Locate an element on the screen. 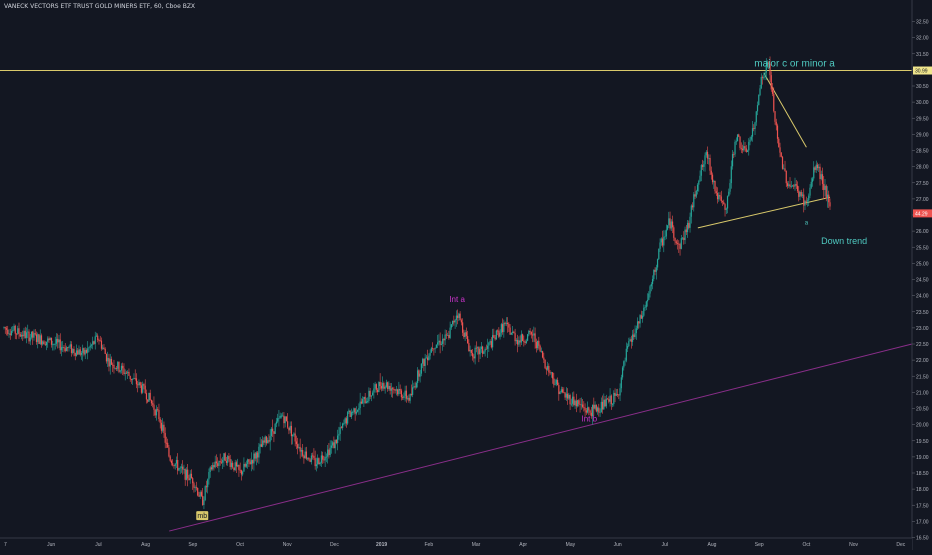  price-tick-label: 25.50 is located at coordinates (922, 248).